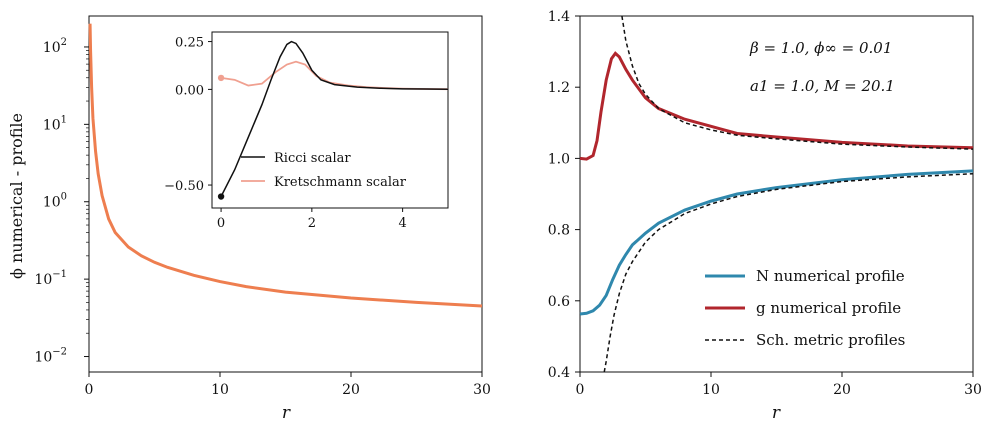 The width and height of the screenshot is (996, 438). I want to click on right-x-tick-label-2: 20, so click(842, 390).